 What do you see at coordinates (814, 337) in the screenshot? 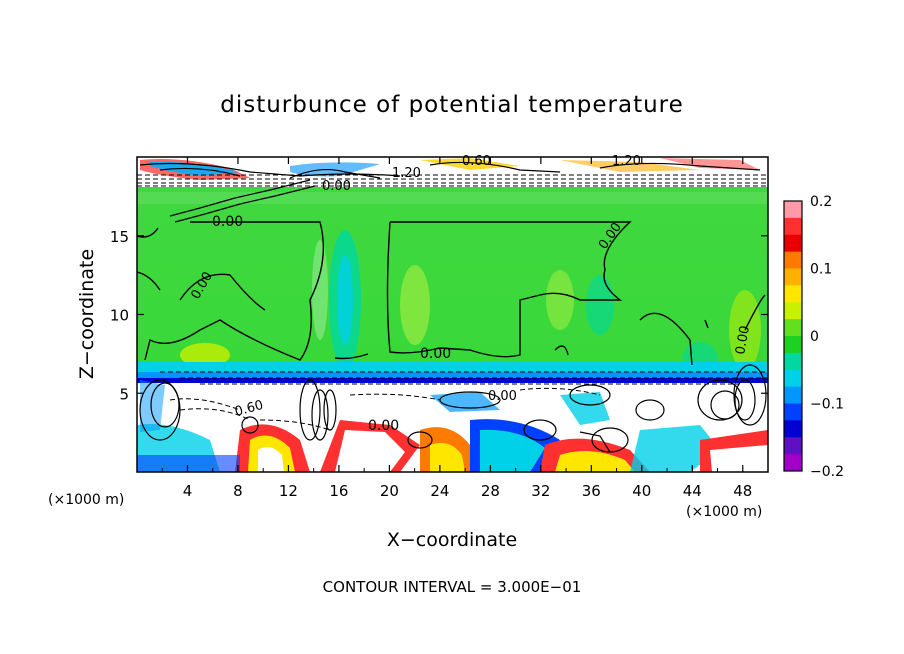
I see `colorbar-tick-label: 0` at bounding box center [814, 337].